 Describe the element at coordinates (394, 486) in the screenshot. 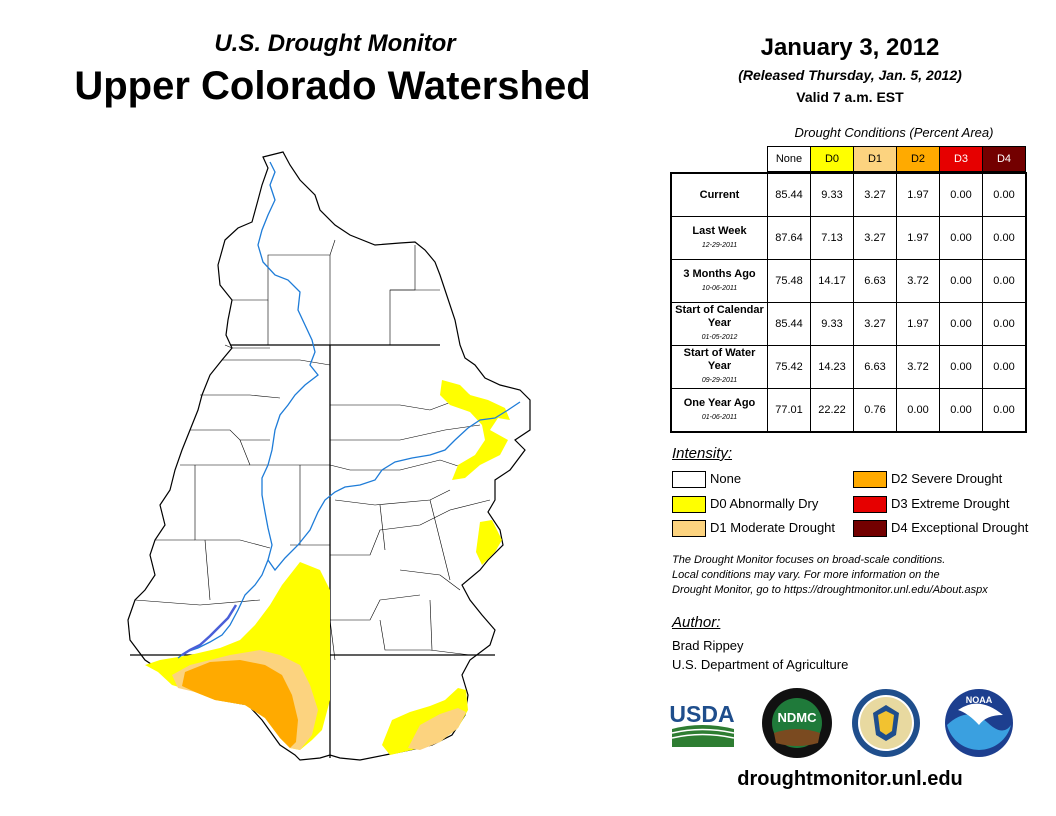

I see `colorado-river` at that location.